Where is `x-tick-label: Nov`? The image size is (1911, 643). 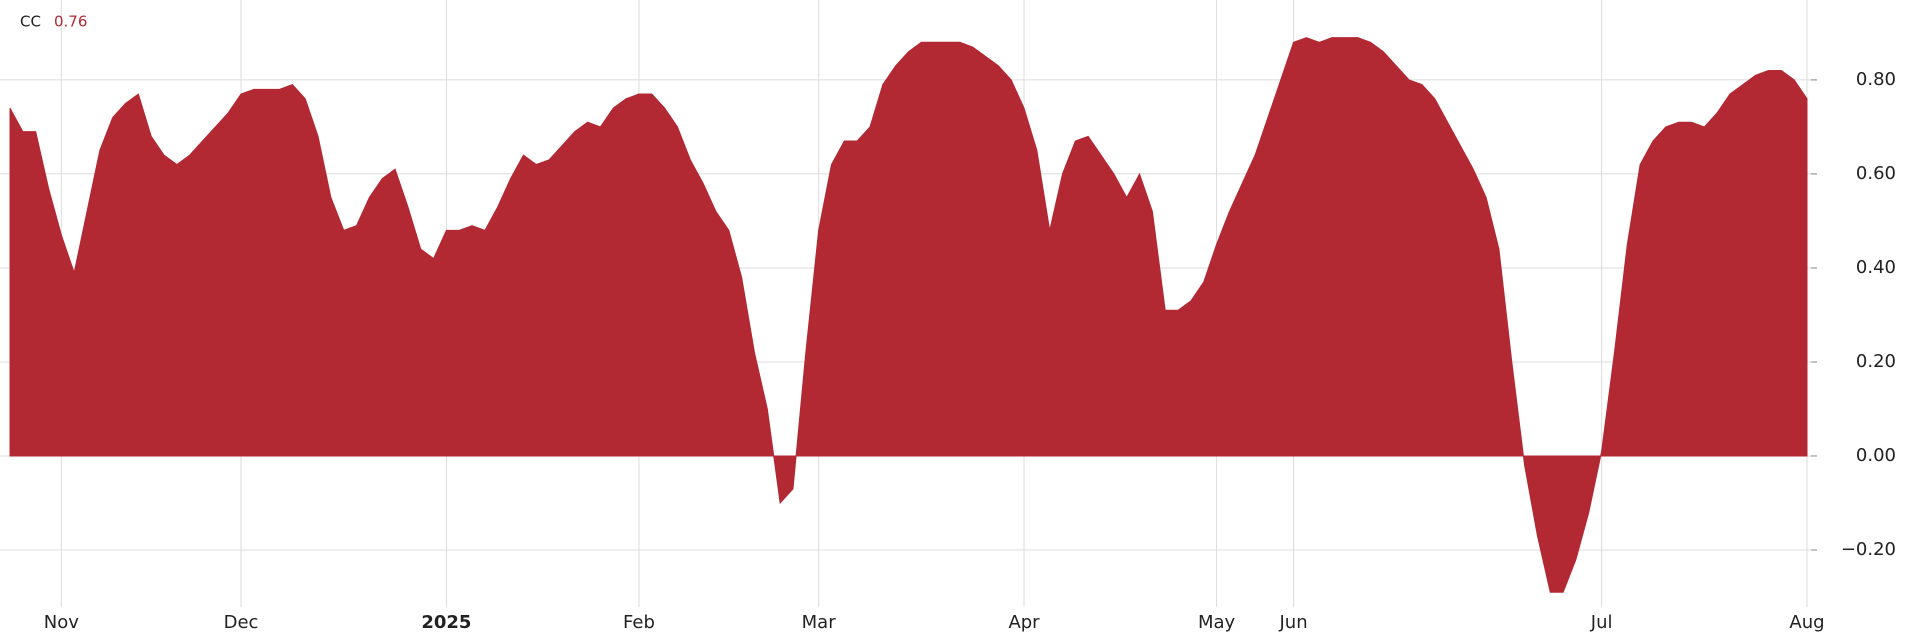 x-tick-label: Nov is located at coordinates (61, 622).